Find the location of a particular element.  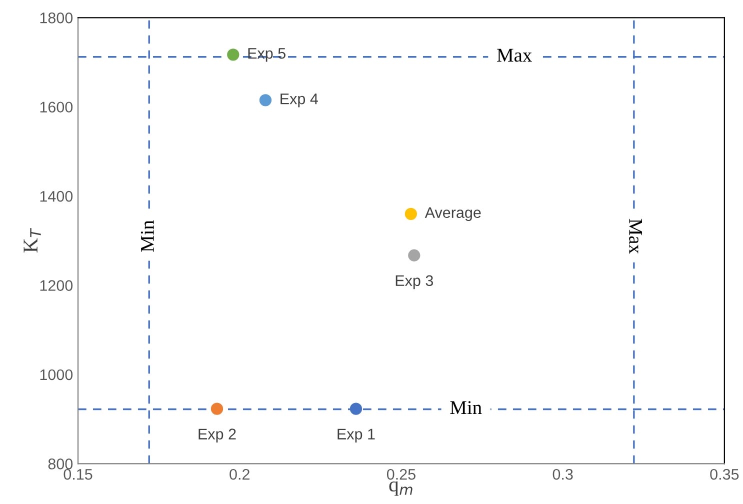

y-tick-label: 1800 is located at coordinates (56, 18).